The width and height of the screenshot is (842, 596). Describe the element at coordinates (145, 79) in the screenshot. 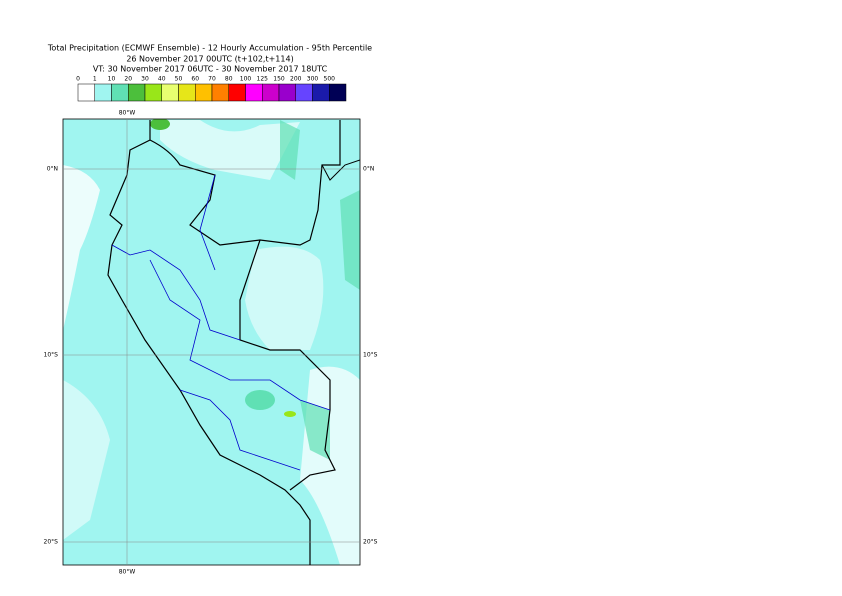

I see `legend-label: 30` at that location.